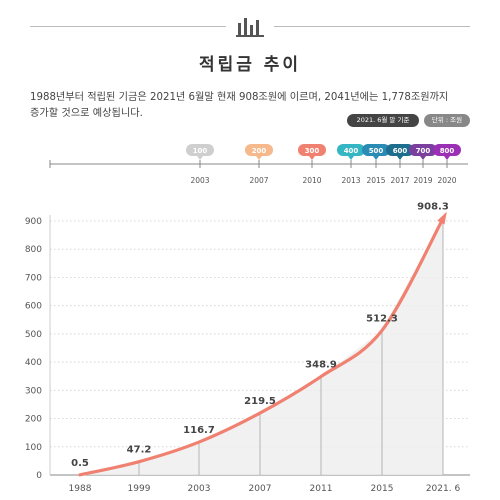 The height and width of the screenshot is (500, 500). What do you see at coordinates (80, 489) in the screenshot?
I see `x-tick-label: 1988` at bounding box center [80, 489].